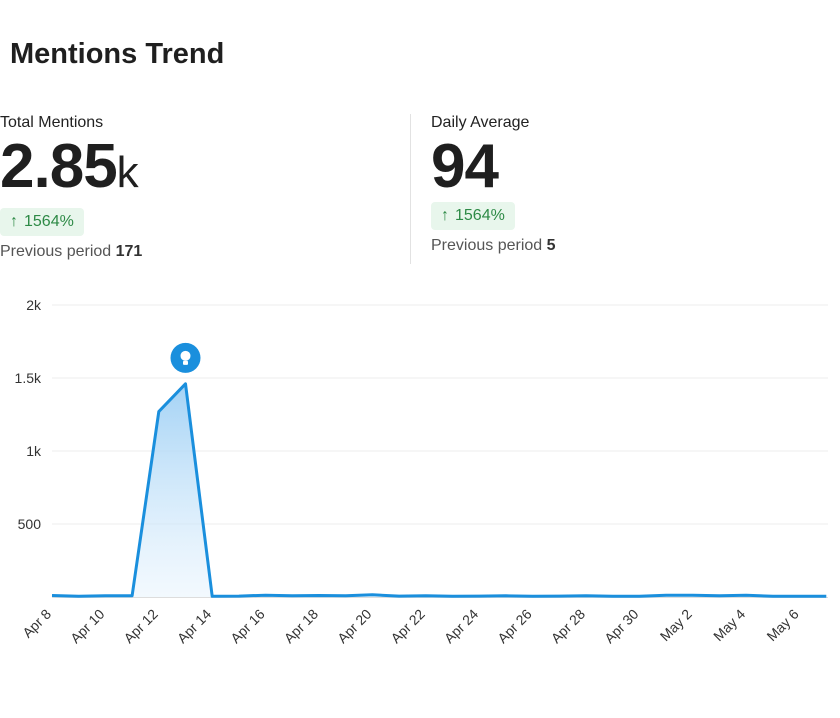 This screenshot has height=718, width=840. I want to click on x-tick-label: Apr 8, so click(36, 623).